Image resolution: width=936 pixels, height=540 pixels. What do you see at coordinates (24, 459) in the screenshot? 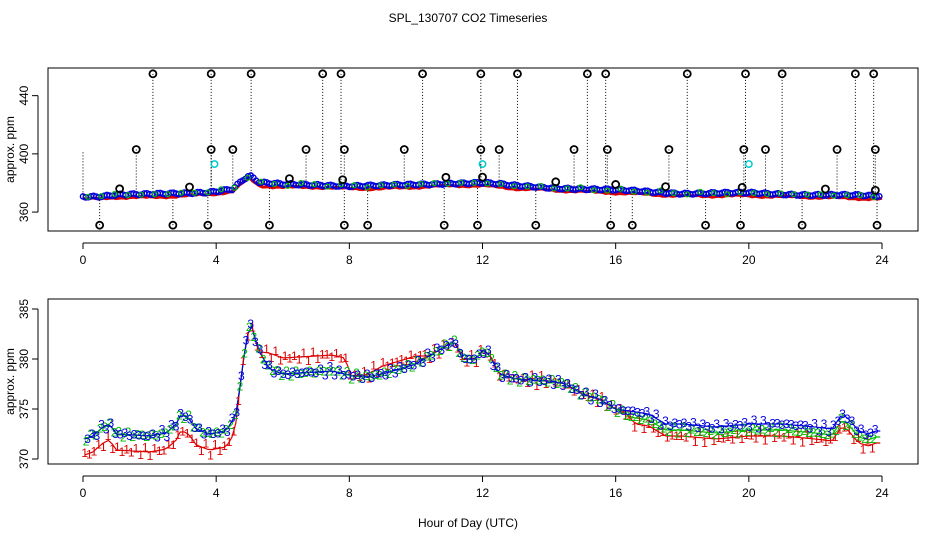
I see `y-tick-label: 370` at bounding box center [24, 459].